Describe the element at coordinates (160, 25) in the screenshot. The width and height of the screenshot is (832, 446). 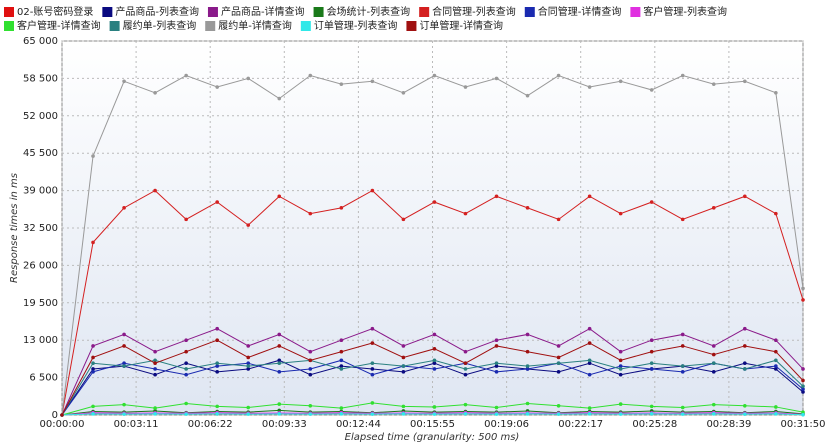
I see `legend-label: 履约单-列表查询` at that location.